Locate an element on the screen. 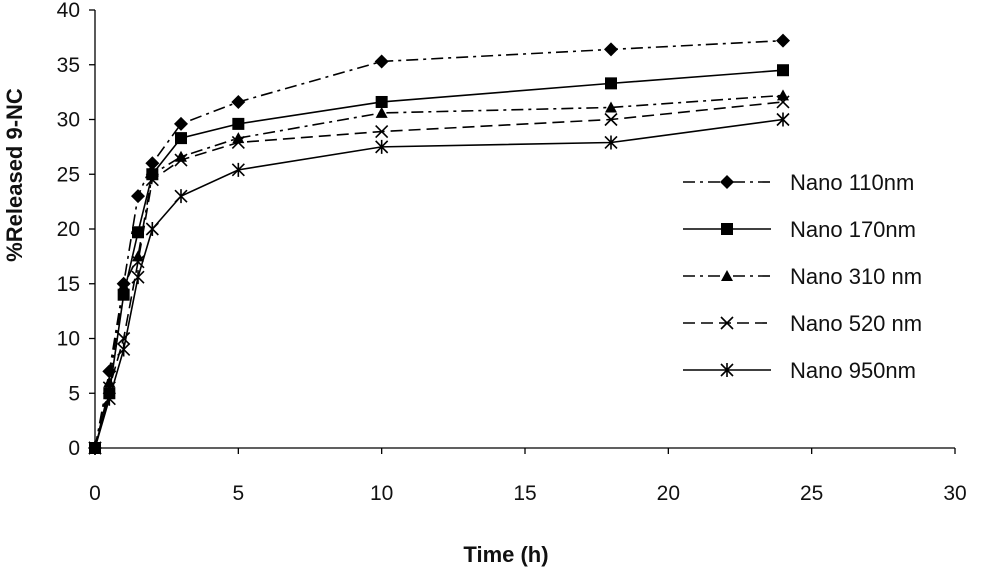 This screenshot has width=1000, height=571. y-tick-label: 15 is located at coordinates (68, 284).